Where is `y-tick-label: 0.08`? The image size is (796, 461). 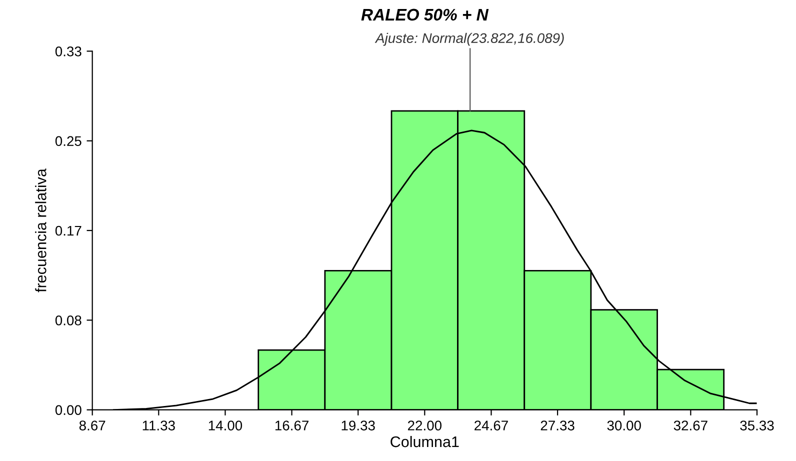
y-tick-label: 0.08 is located at coordinates (68, 321).